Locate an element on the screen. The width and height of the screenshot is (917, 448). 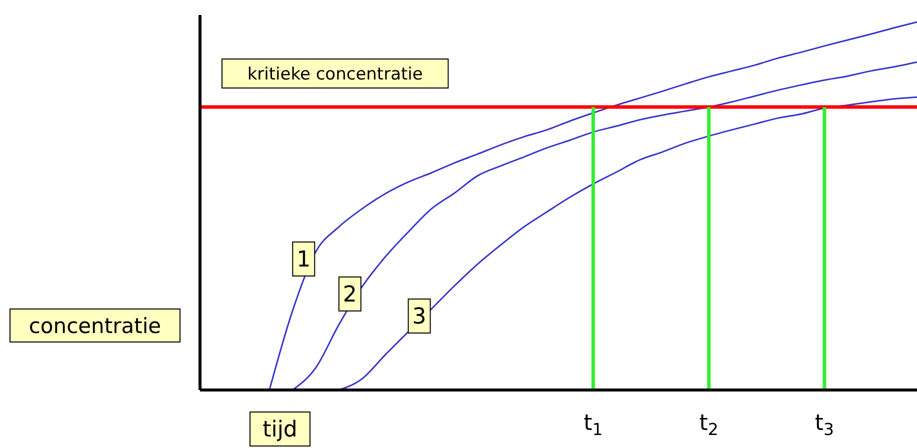
y-axis-title: concentratie is located at coordinates (95, 326).